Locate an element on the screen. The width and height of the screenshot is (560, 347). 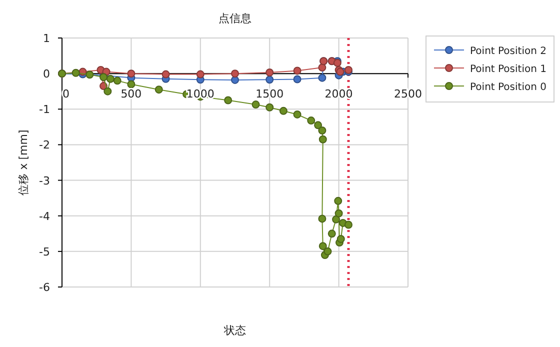
x-axis-title: 状态 is located at coordinates (234, 330).